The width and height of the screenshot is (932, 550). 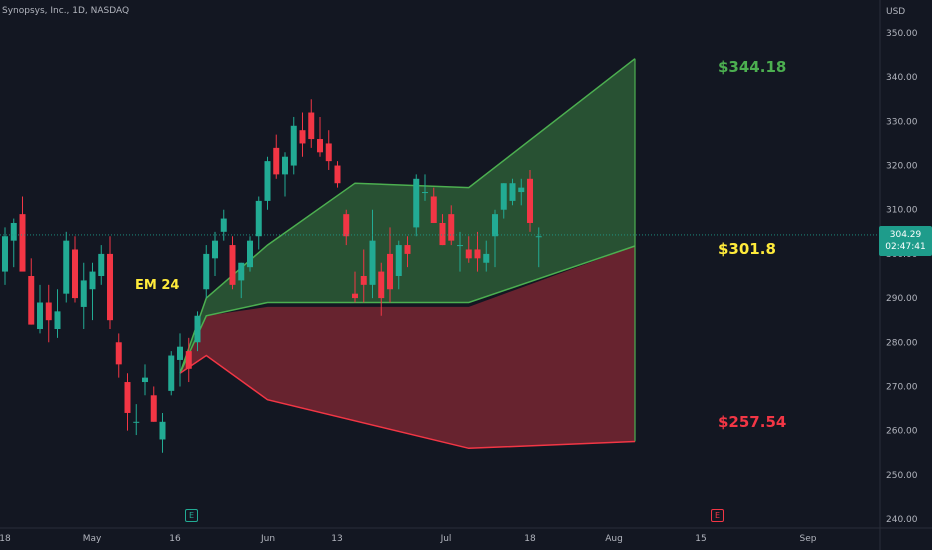 I want to click on time-tick-label: 18, so click(x=5, y=539).